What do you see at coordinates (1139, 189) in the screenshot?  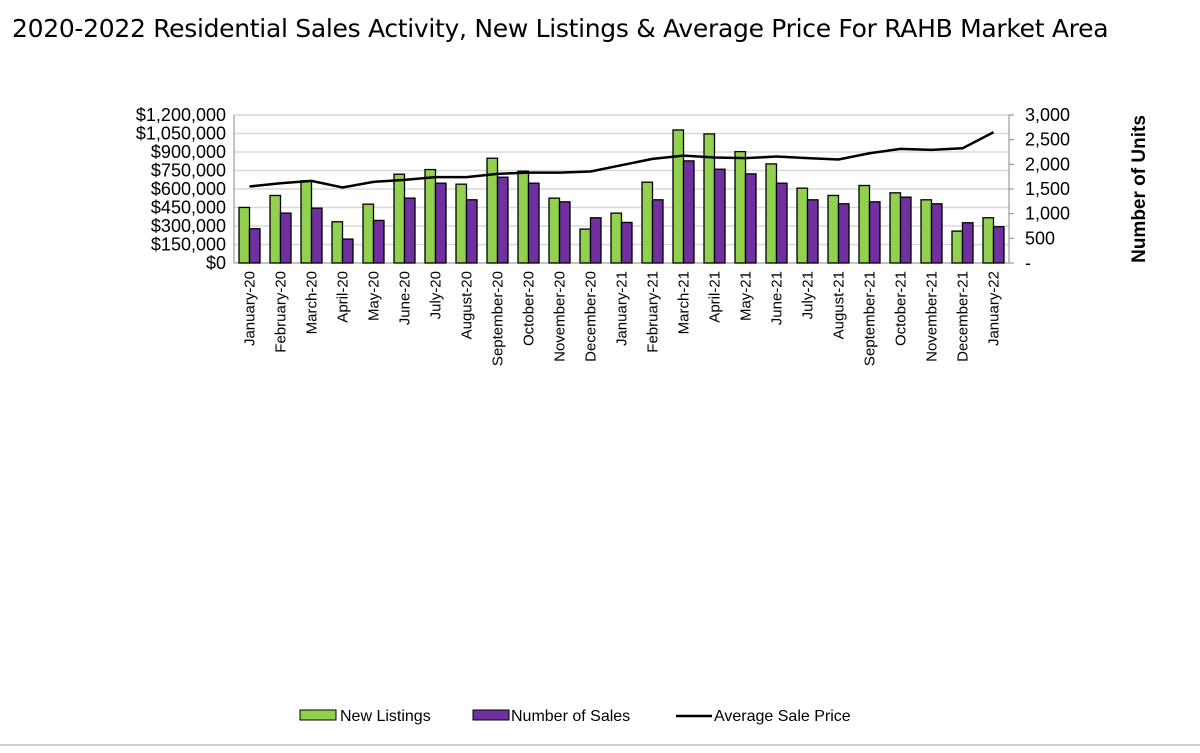 I see `right-axis-title: Number of Units` at bounding box center [1139, 189].